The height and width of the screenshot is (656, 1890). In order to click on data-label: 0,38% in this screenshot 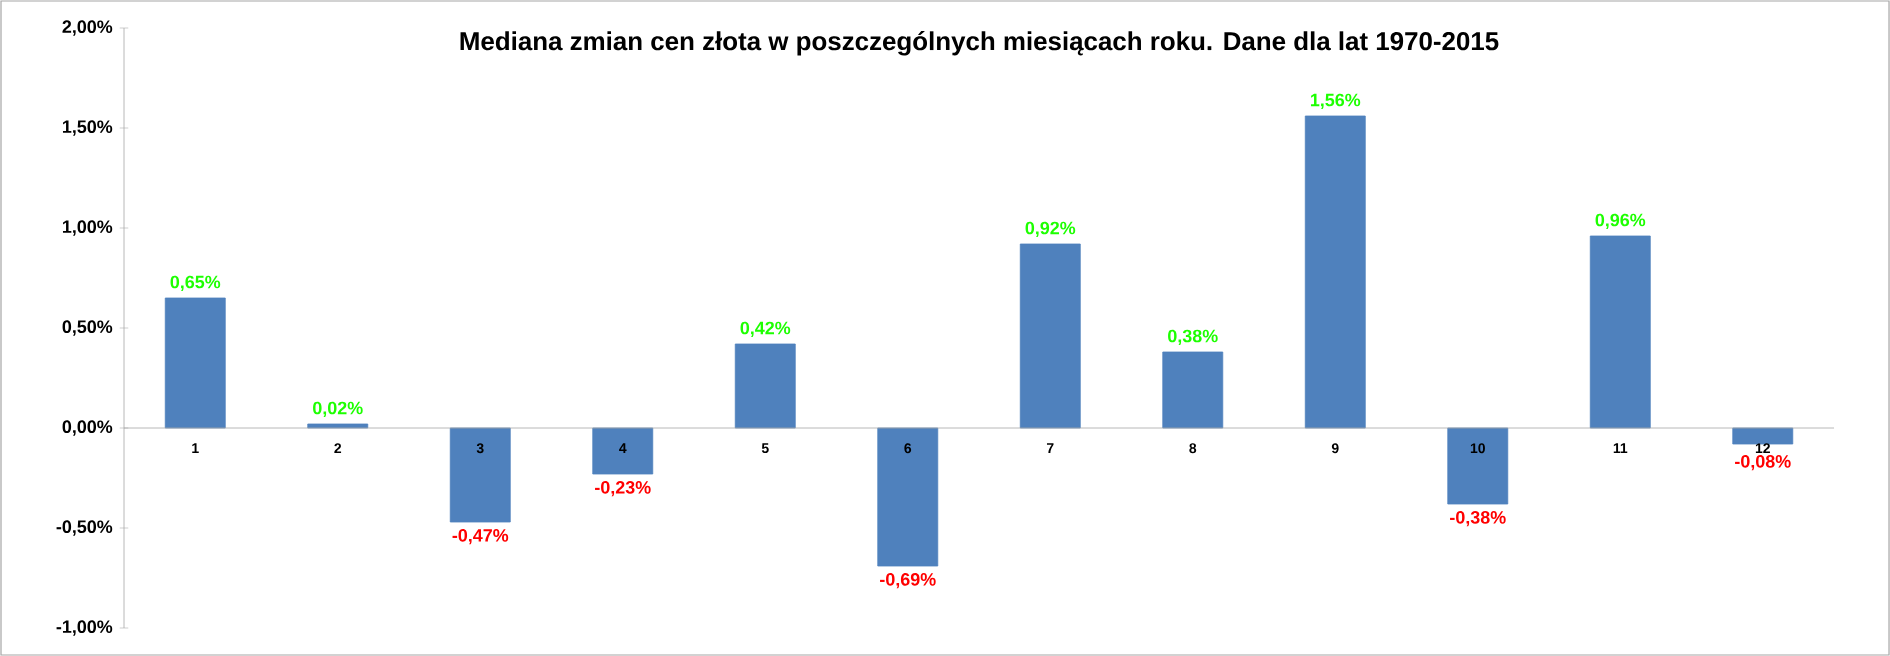, I will do `click(1193, 337)`.